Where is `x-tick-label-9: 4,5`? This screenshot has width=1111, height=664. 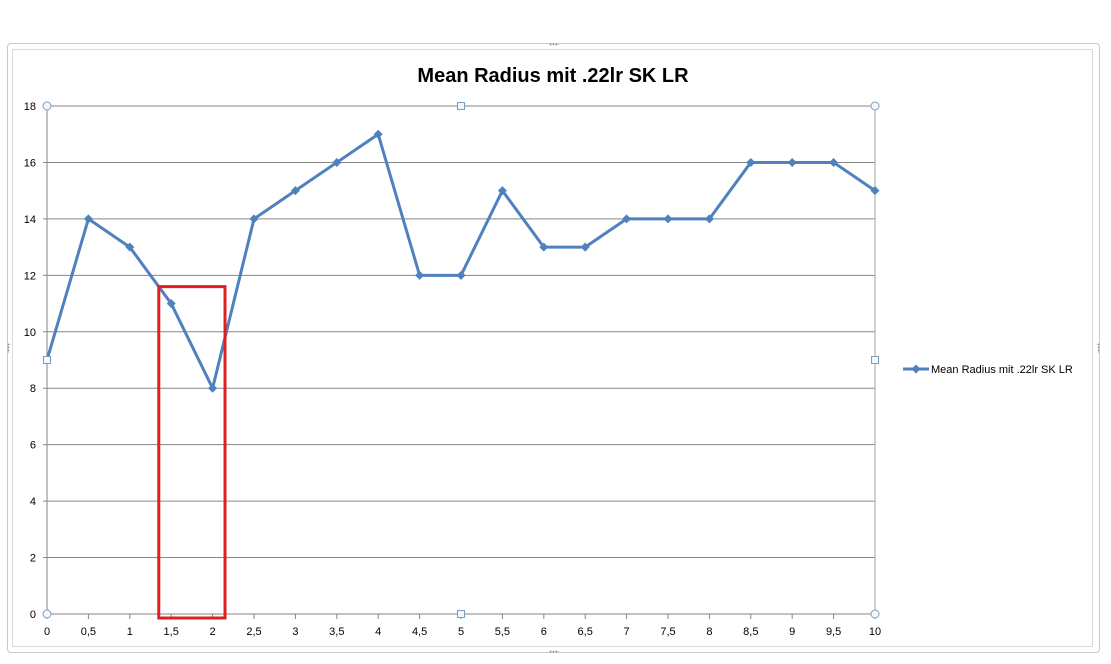 x-tick-label-9: 4,5 is located at coordinates (419, 632).